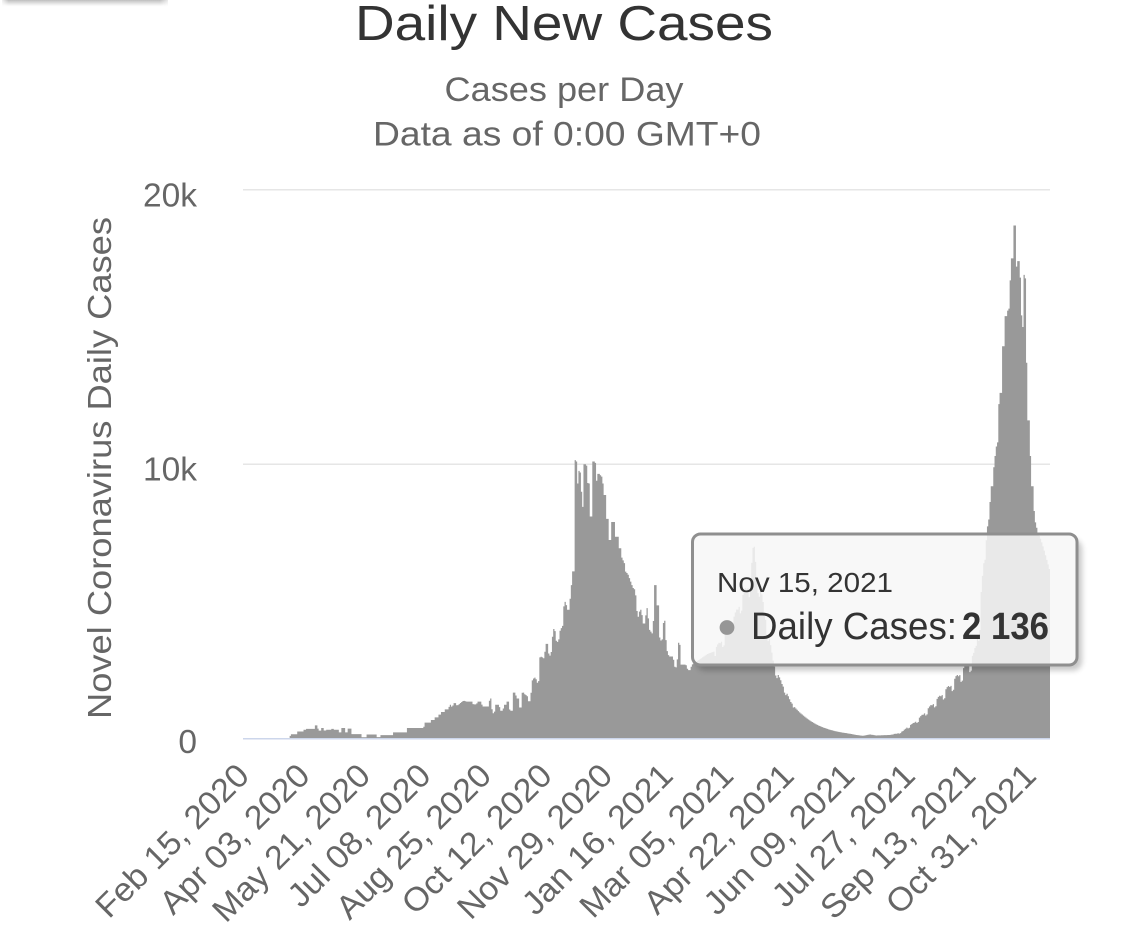 The width and height of the screenshot is (1125, 945). Describe the element at coordinates (567, 135) in the screenshot. I see `svg-text: Data as of 0:00 GMT+0` at that location.